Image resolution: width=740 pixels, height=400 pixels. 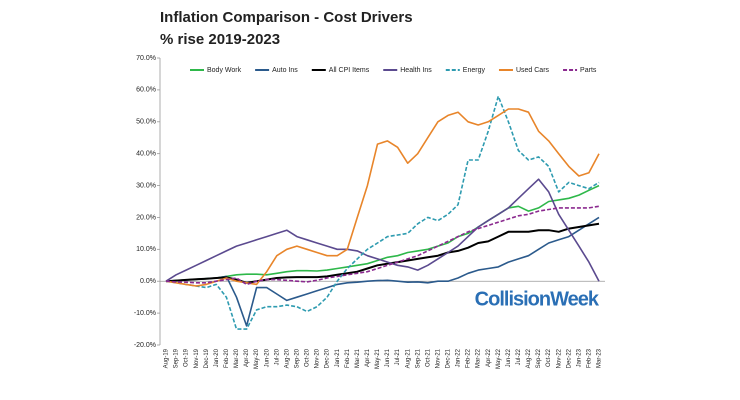 What do you see at coordinates (146, 217) in the screenshot?
I see `y-tick-label: 20.0%` at bounding box center [146, 217].